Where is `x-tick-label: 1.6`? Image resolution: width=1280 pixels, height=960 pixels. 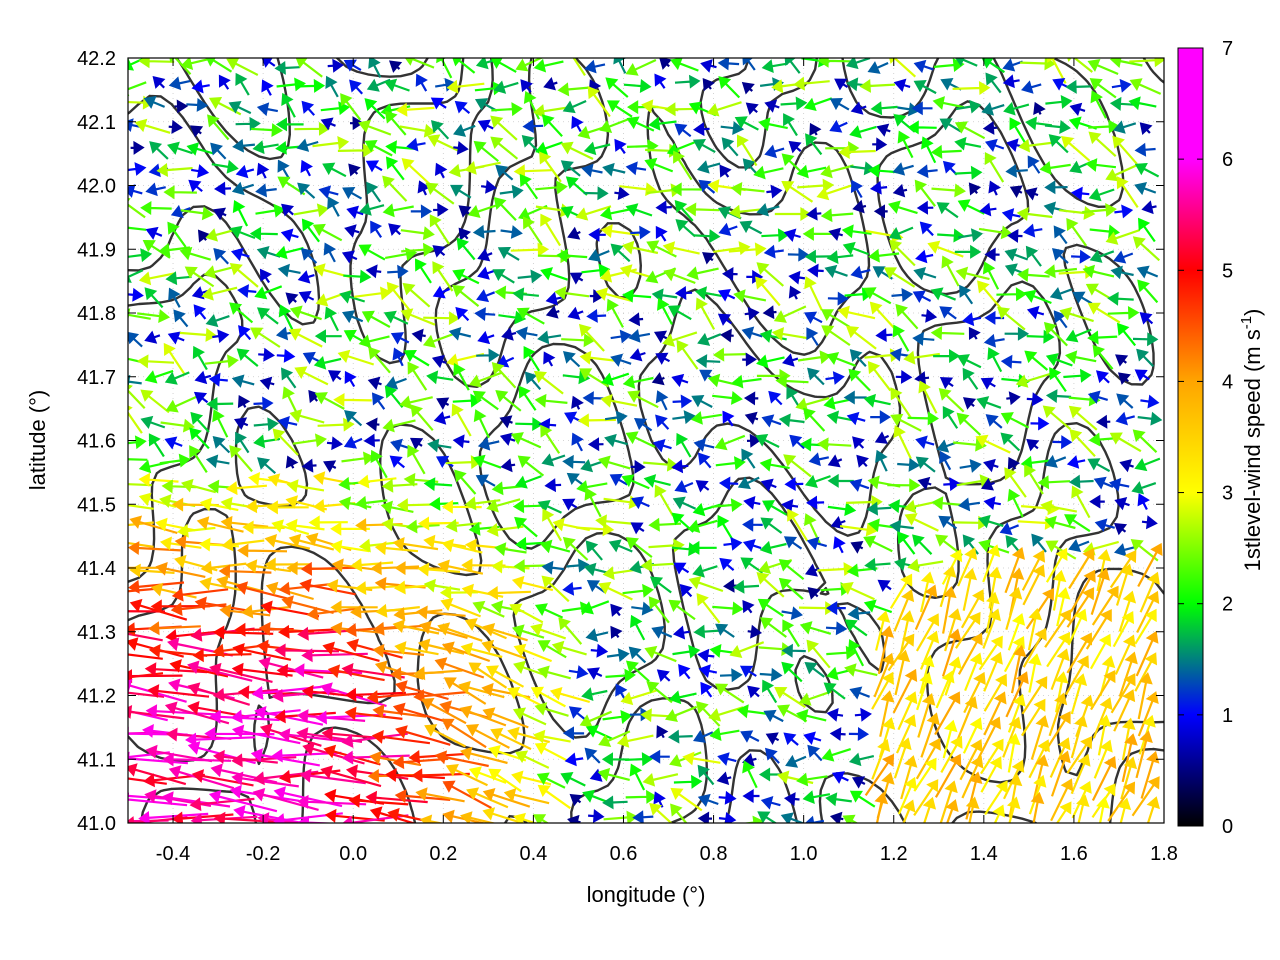 x-tick-label: 1.6 is located at coordinates (1074, 854).